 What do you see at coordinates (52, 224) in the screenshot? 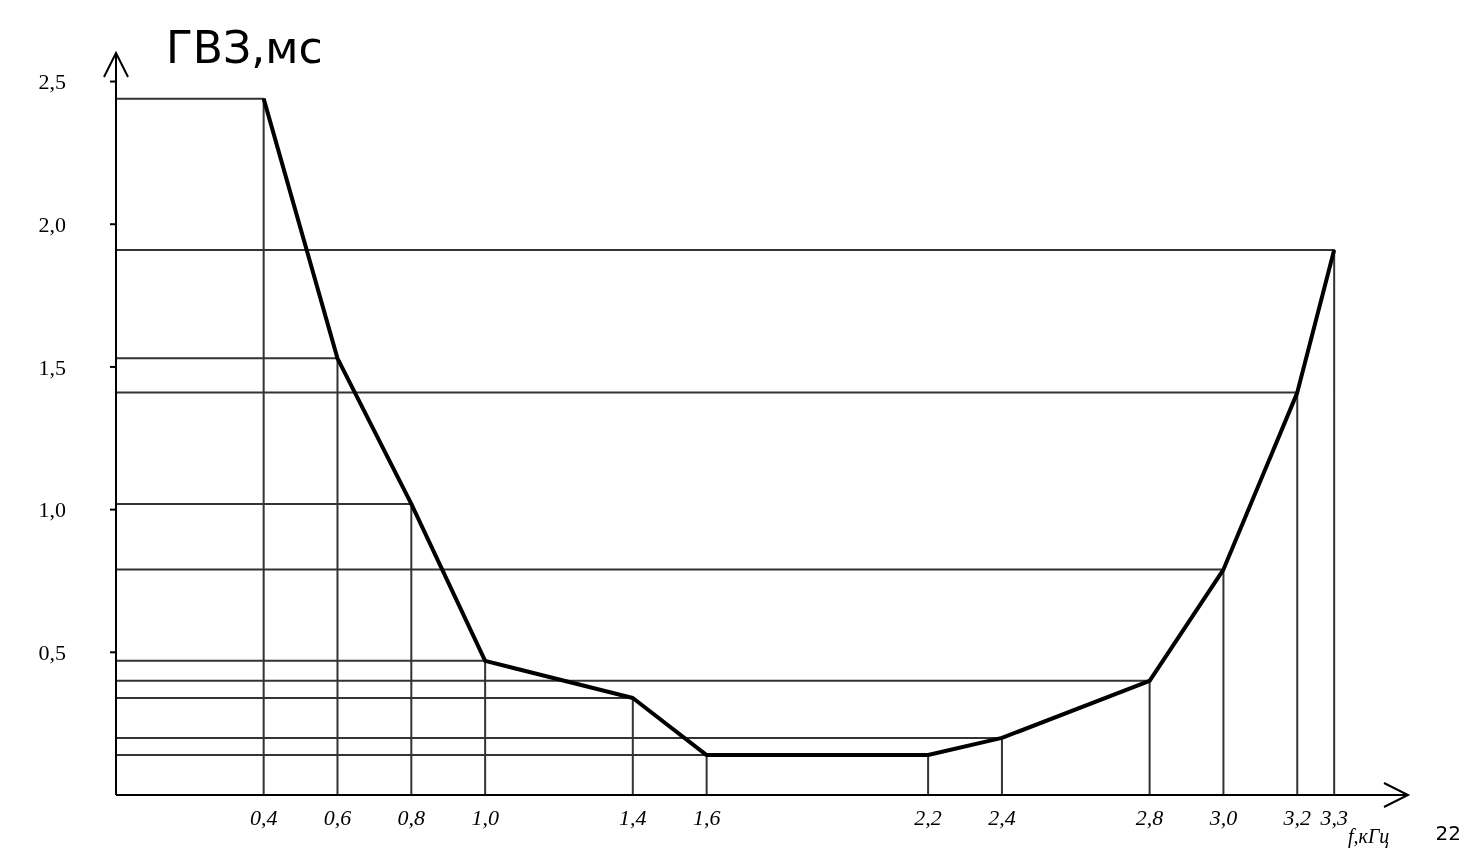
I see `y-tick-label: 2,0` at bounding box center [52, 224].